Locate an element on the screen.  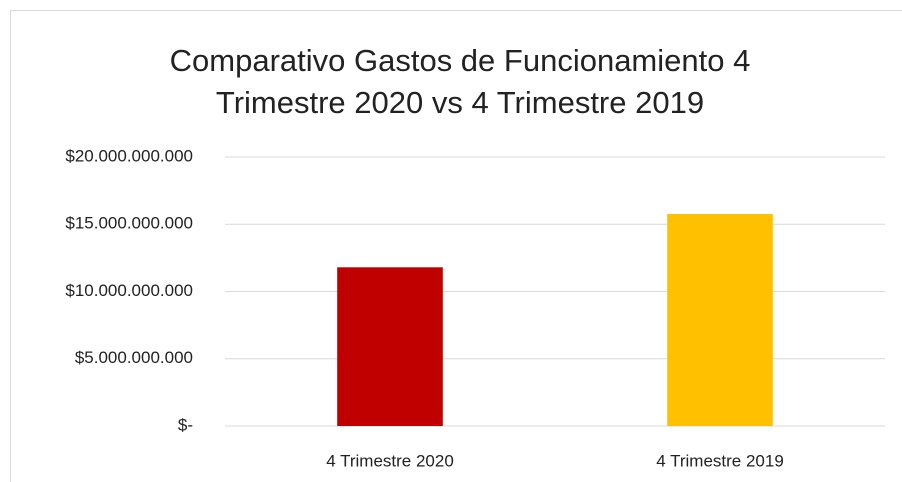
y-tick-label: $- is located at coordinates (185, 424).